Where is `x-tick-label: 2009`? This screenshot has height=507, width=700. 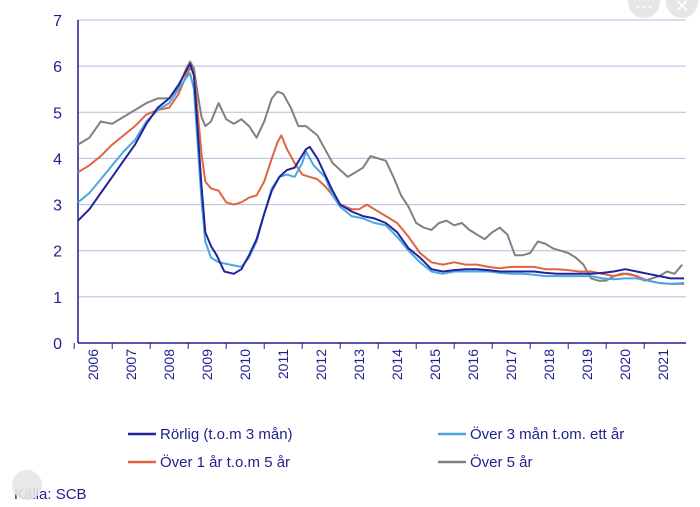 x-tick-label: 2009 is located at coordinates (207, 364).